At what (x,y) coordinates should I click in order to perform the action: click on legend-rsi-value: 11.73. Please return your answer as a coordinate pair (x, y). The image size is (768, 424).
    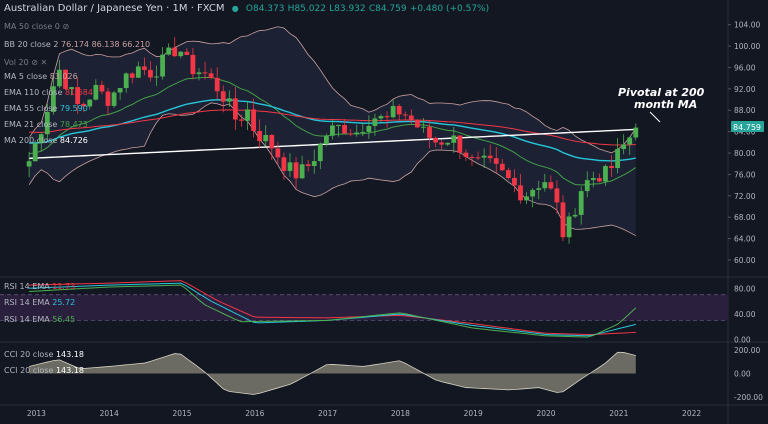
    Looking at the image, I should click on (64, 286).